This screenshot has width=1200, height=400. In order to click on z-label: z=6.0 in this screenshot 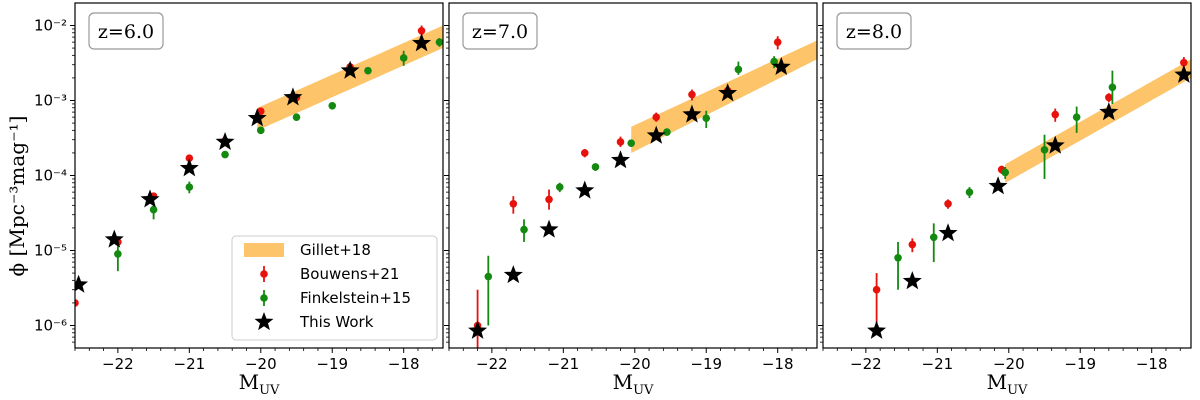, I will do `click(126, 32)`.